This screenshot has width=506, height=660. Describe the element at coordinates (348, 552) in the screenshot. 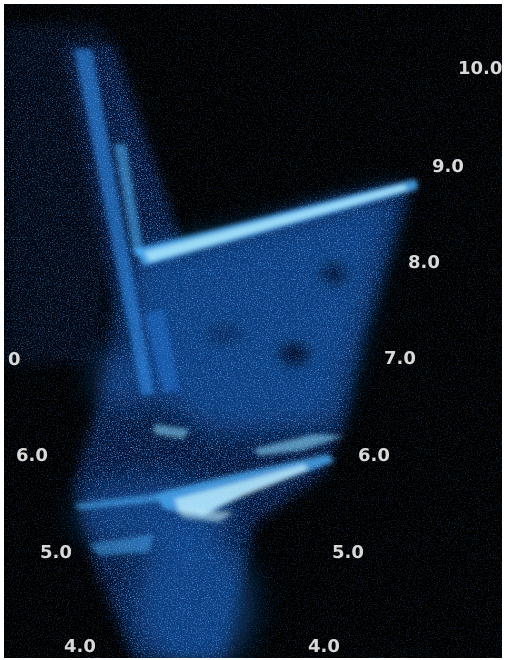

I see `right-scale-label-5: 5.0` at that location.